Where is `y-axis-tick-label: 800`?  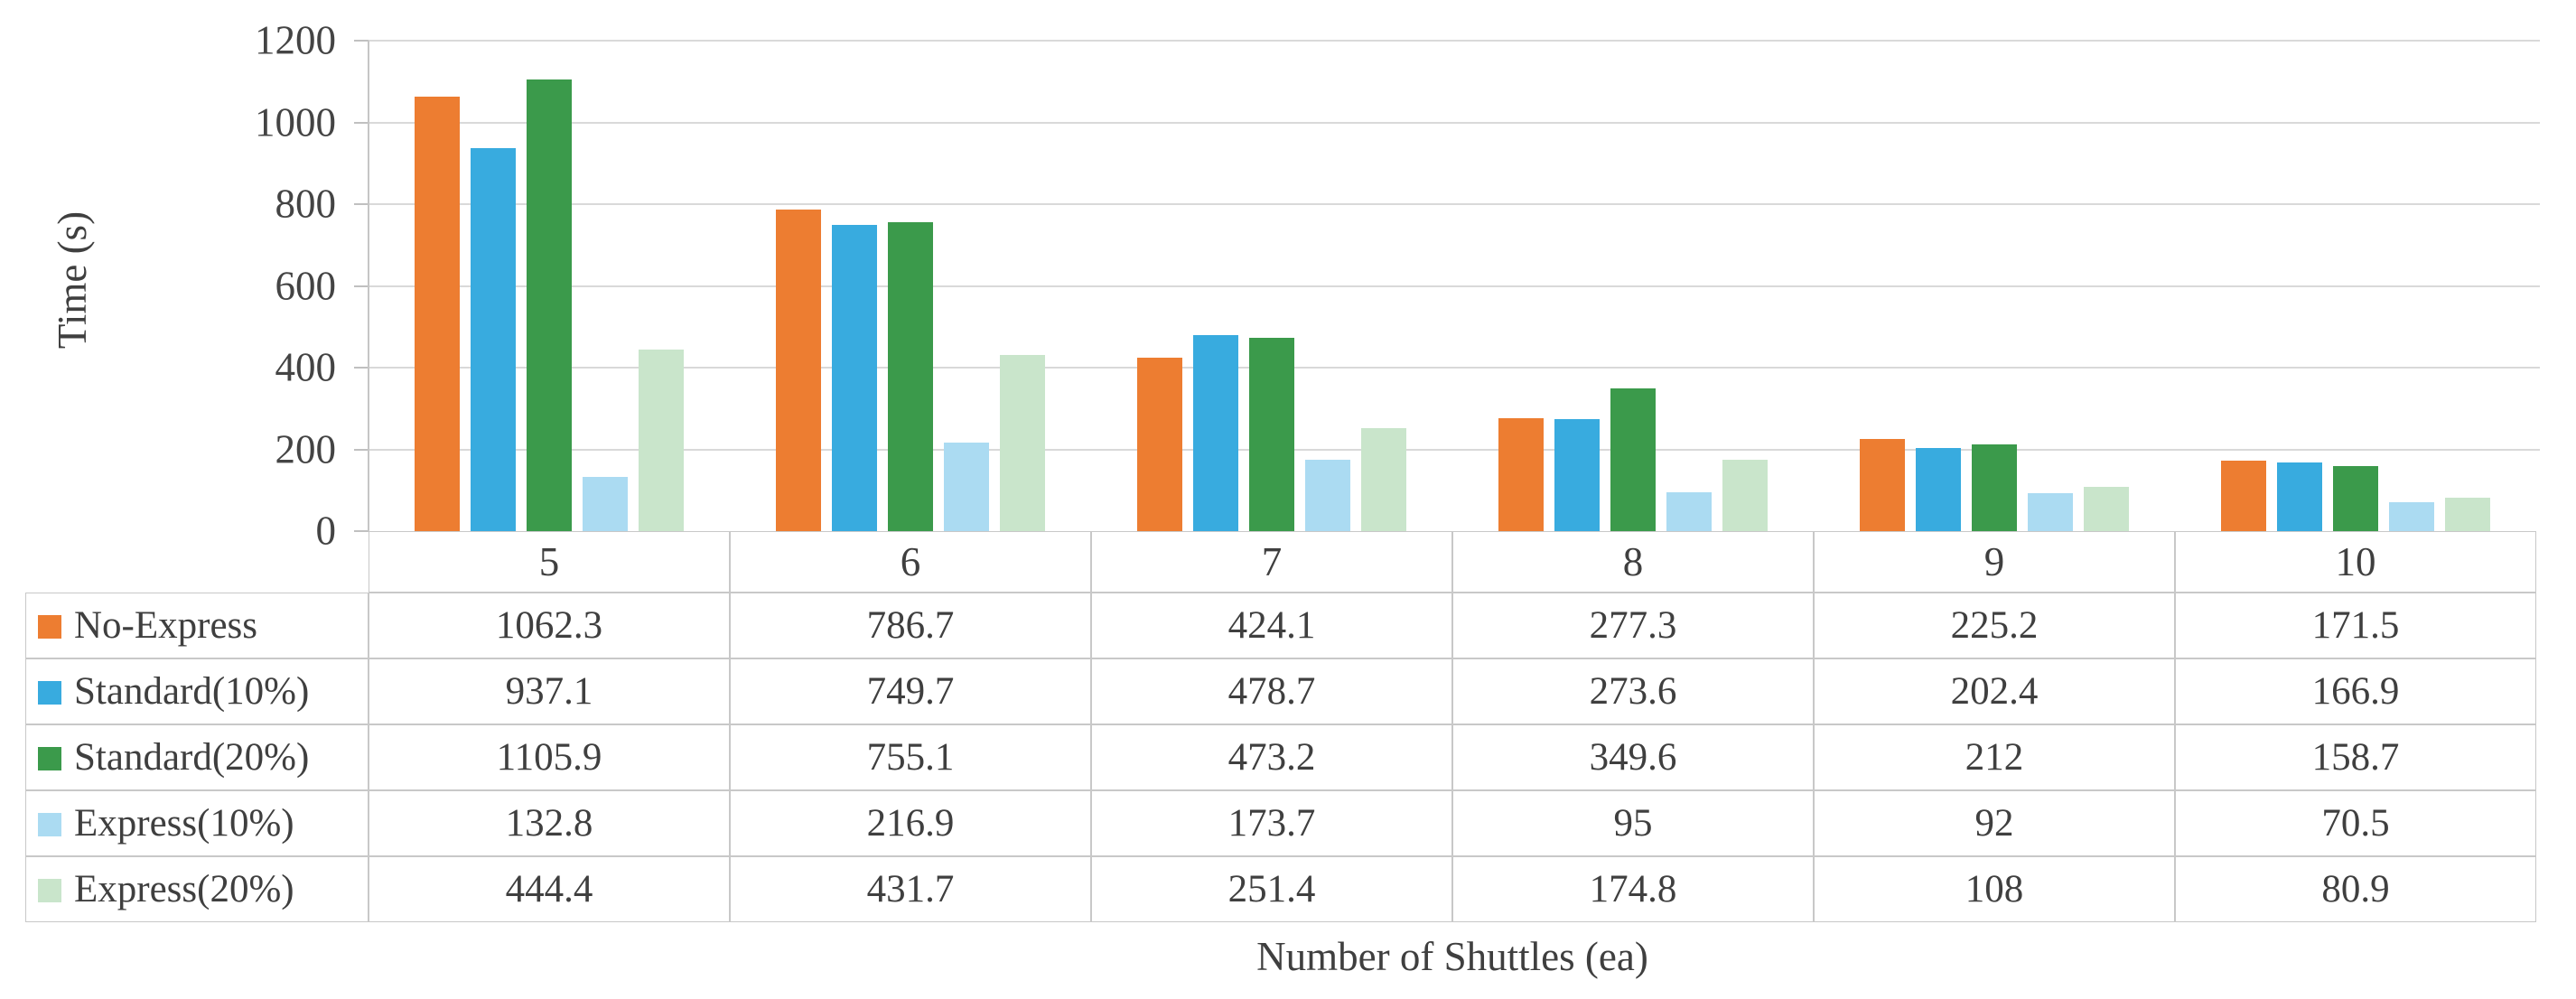 y-axis-tick-label: 800 is located at coordinates (306, 204).